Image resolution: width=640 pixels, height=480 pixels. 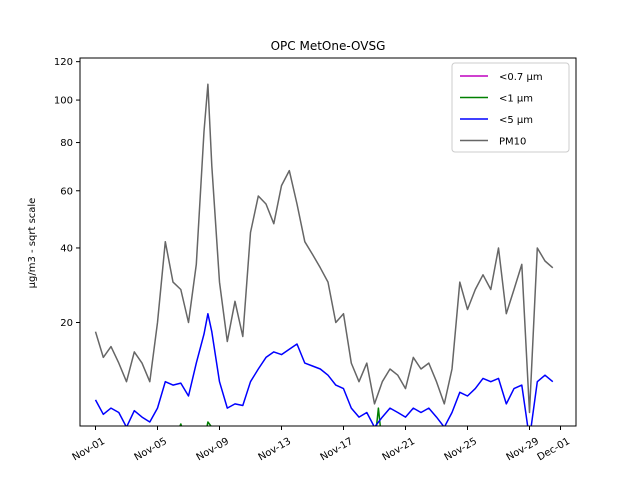 What do you see at coordinates (63, 101) in the screenshot?
I see `y-tick-label: 100` at bounding box center [63, 101].